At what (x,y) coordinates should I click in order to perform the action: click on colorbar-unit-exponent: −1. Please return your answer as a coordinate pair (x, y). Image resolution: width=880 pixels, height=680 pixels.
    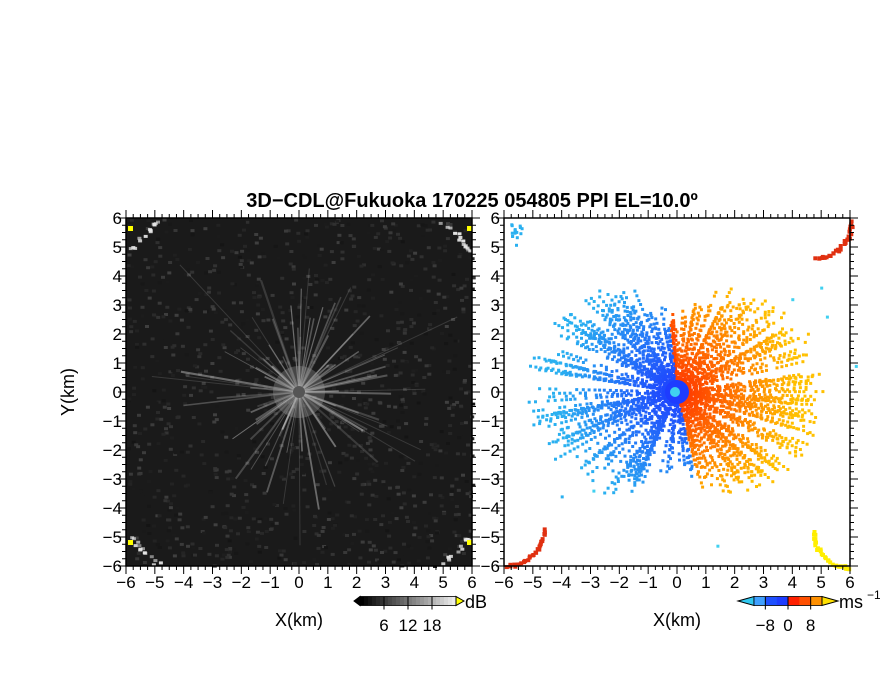
    Looking at the image, I should click on (873, 595).